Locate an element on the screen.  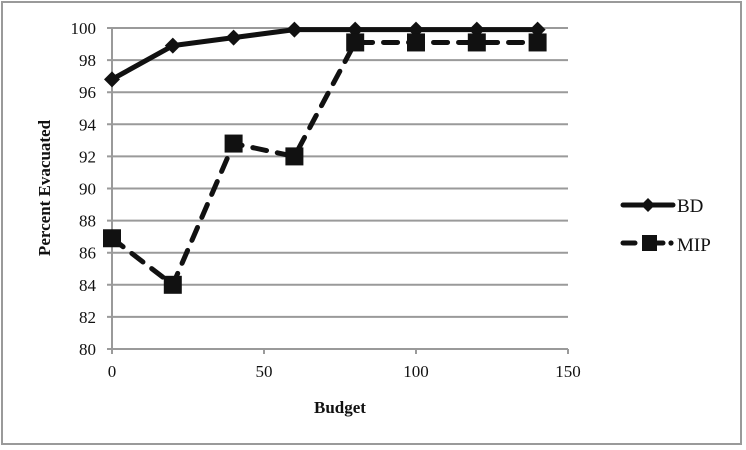
legend-item-bd: BD is located at coordinates (661, 206).